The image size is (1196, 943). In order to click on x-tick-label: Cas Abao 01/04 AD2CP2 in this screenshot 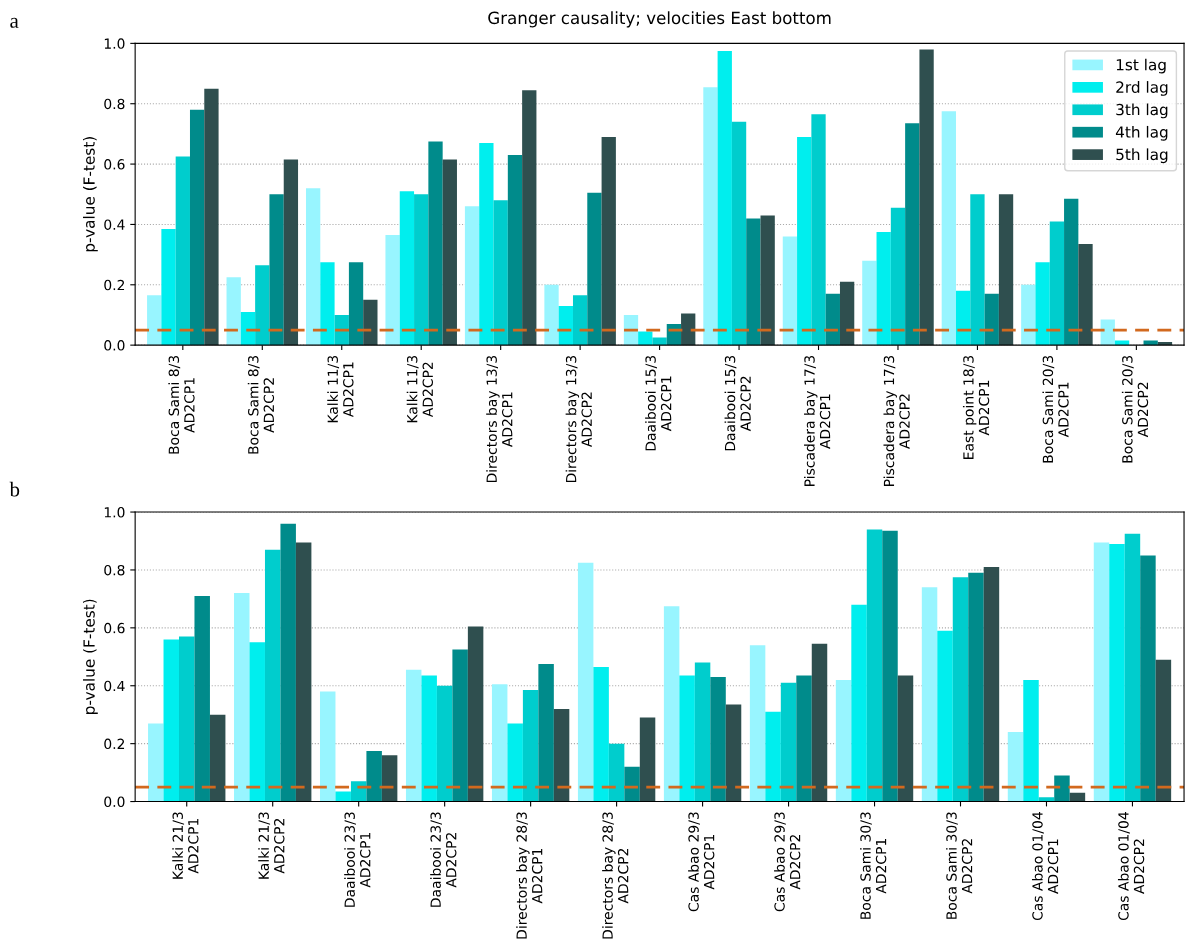, I will do `click(1131, 866)`.